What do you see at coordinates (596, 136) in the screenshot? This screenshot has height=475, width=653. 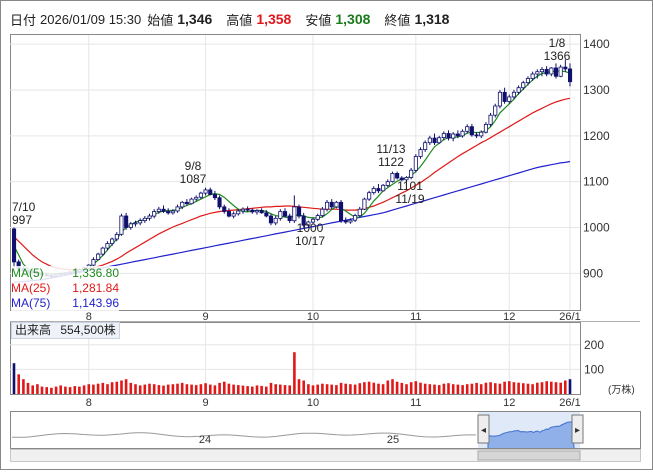 I see `price-tick-label: 1200` at bounding box center [596, 136].